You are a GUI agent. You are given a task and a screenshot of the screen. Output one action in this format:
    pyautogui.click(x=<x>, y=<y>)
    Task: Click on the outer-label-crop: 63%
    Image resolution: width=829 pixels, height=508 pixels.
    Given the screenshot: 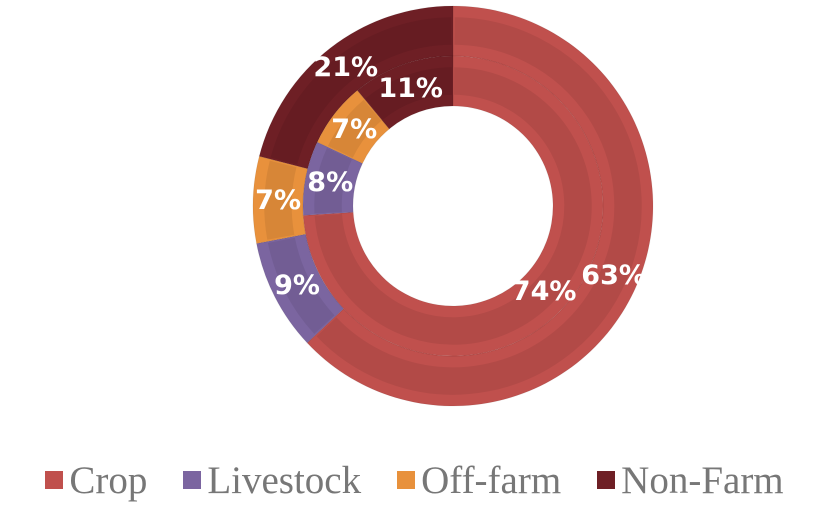 What is the action you would take?
    pyautogui.click(x=613, y=275)
    